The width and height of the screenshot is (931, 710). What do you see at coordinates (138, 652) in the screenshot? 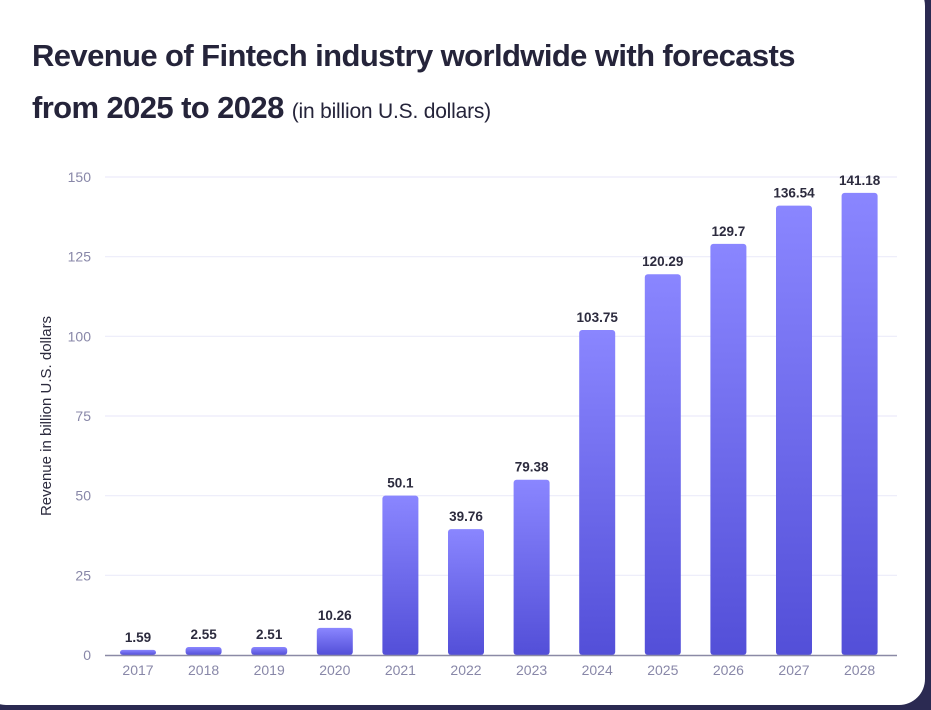
I see `bar-2017` at bounding box center [138, 652].